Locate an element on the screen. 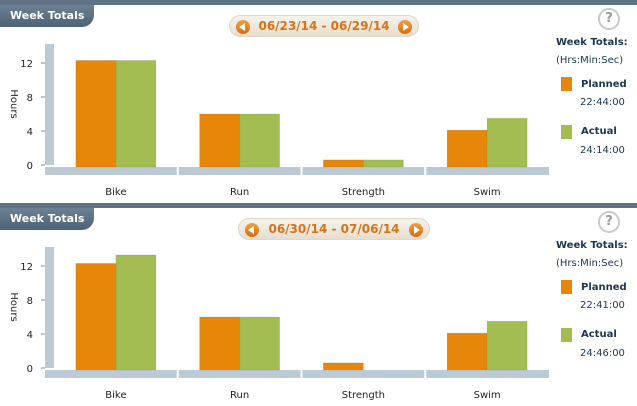  date-navigator: 06/23/14 - 06/29/14 is located at coordinates (324, 26).